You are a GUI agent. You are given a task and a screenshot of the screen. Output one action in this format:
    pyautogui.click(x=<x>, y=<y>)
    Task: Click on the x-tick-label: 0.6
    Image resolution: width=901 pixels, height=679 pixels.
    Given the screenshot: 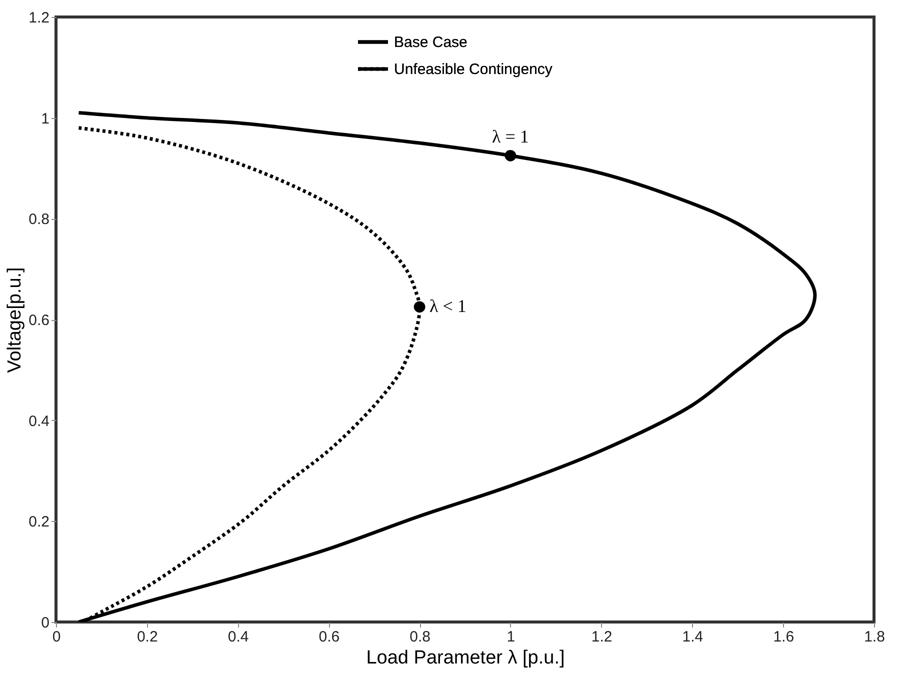 What is the action you would take?
    pyautogui.click(x=329, y=637)
    